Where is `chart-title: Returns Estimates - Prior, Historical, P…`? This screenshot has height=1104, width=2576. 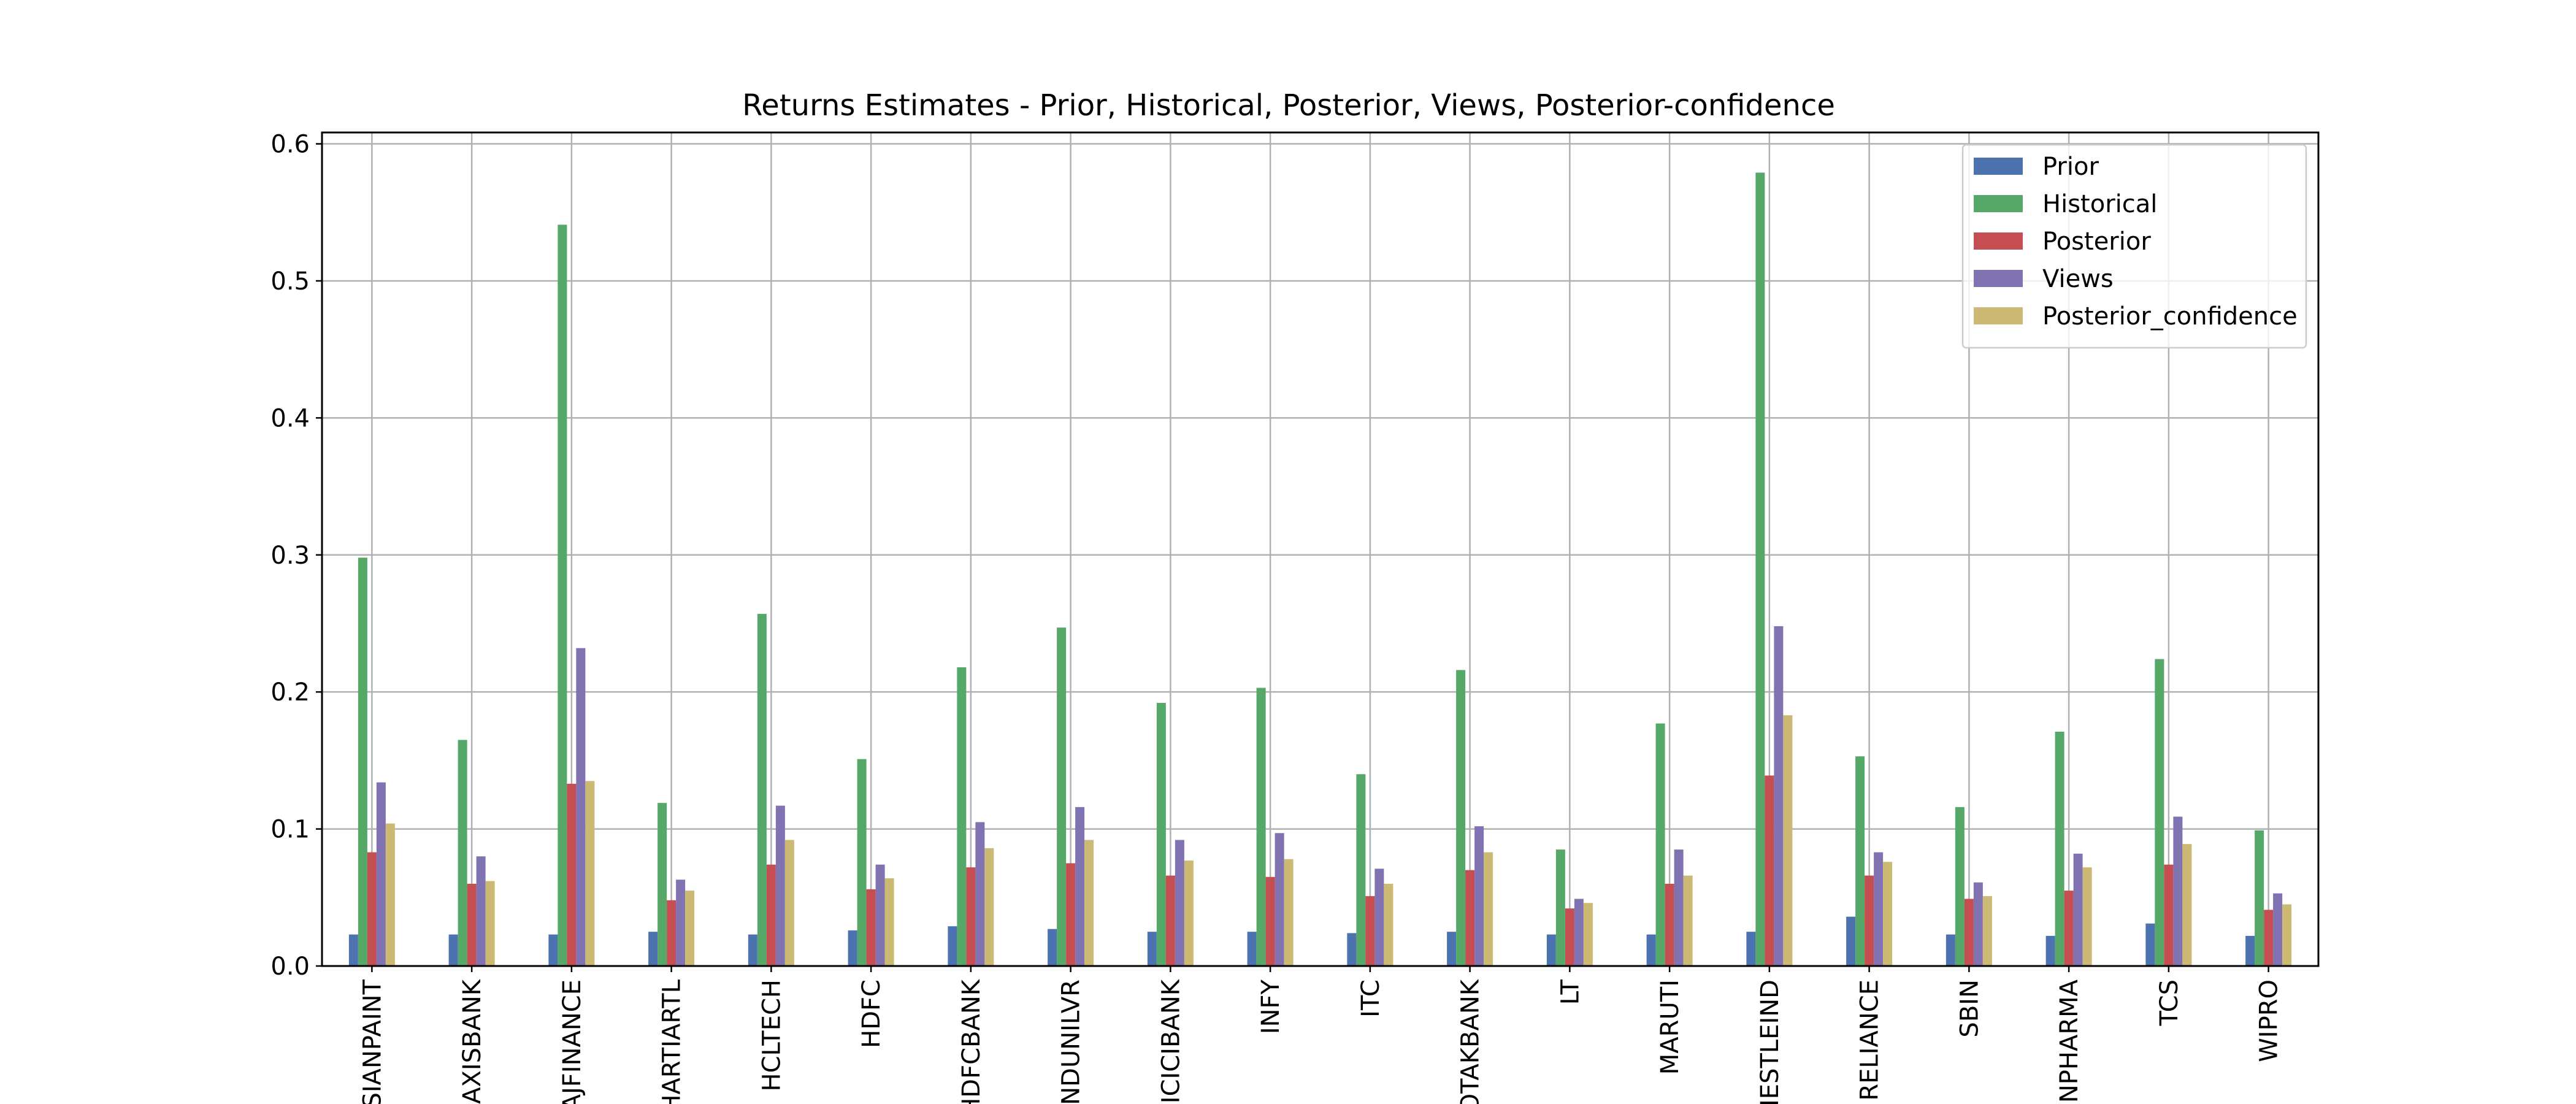 chart-title: Returns Estimates - Prior, Historical, P… is located at coordinates (1288, 105).